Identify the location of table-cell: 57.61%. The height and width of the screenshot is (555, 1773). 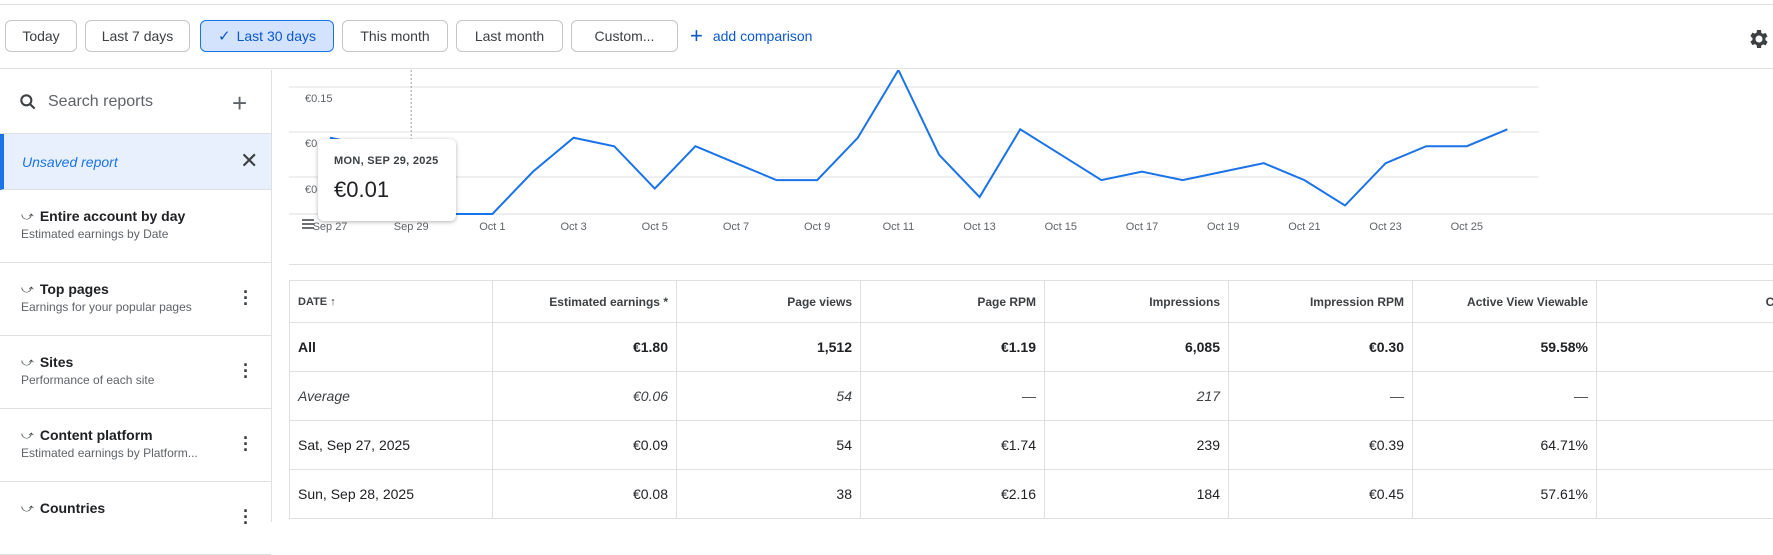
(1505, 494).